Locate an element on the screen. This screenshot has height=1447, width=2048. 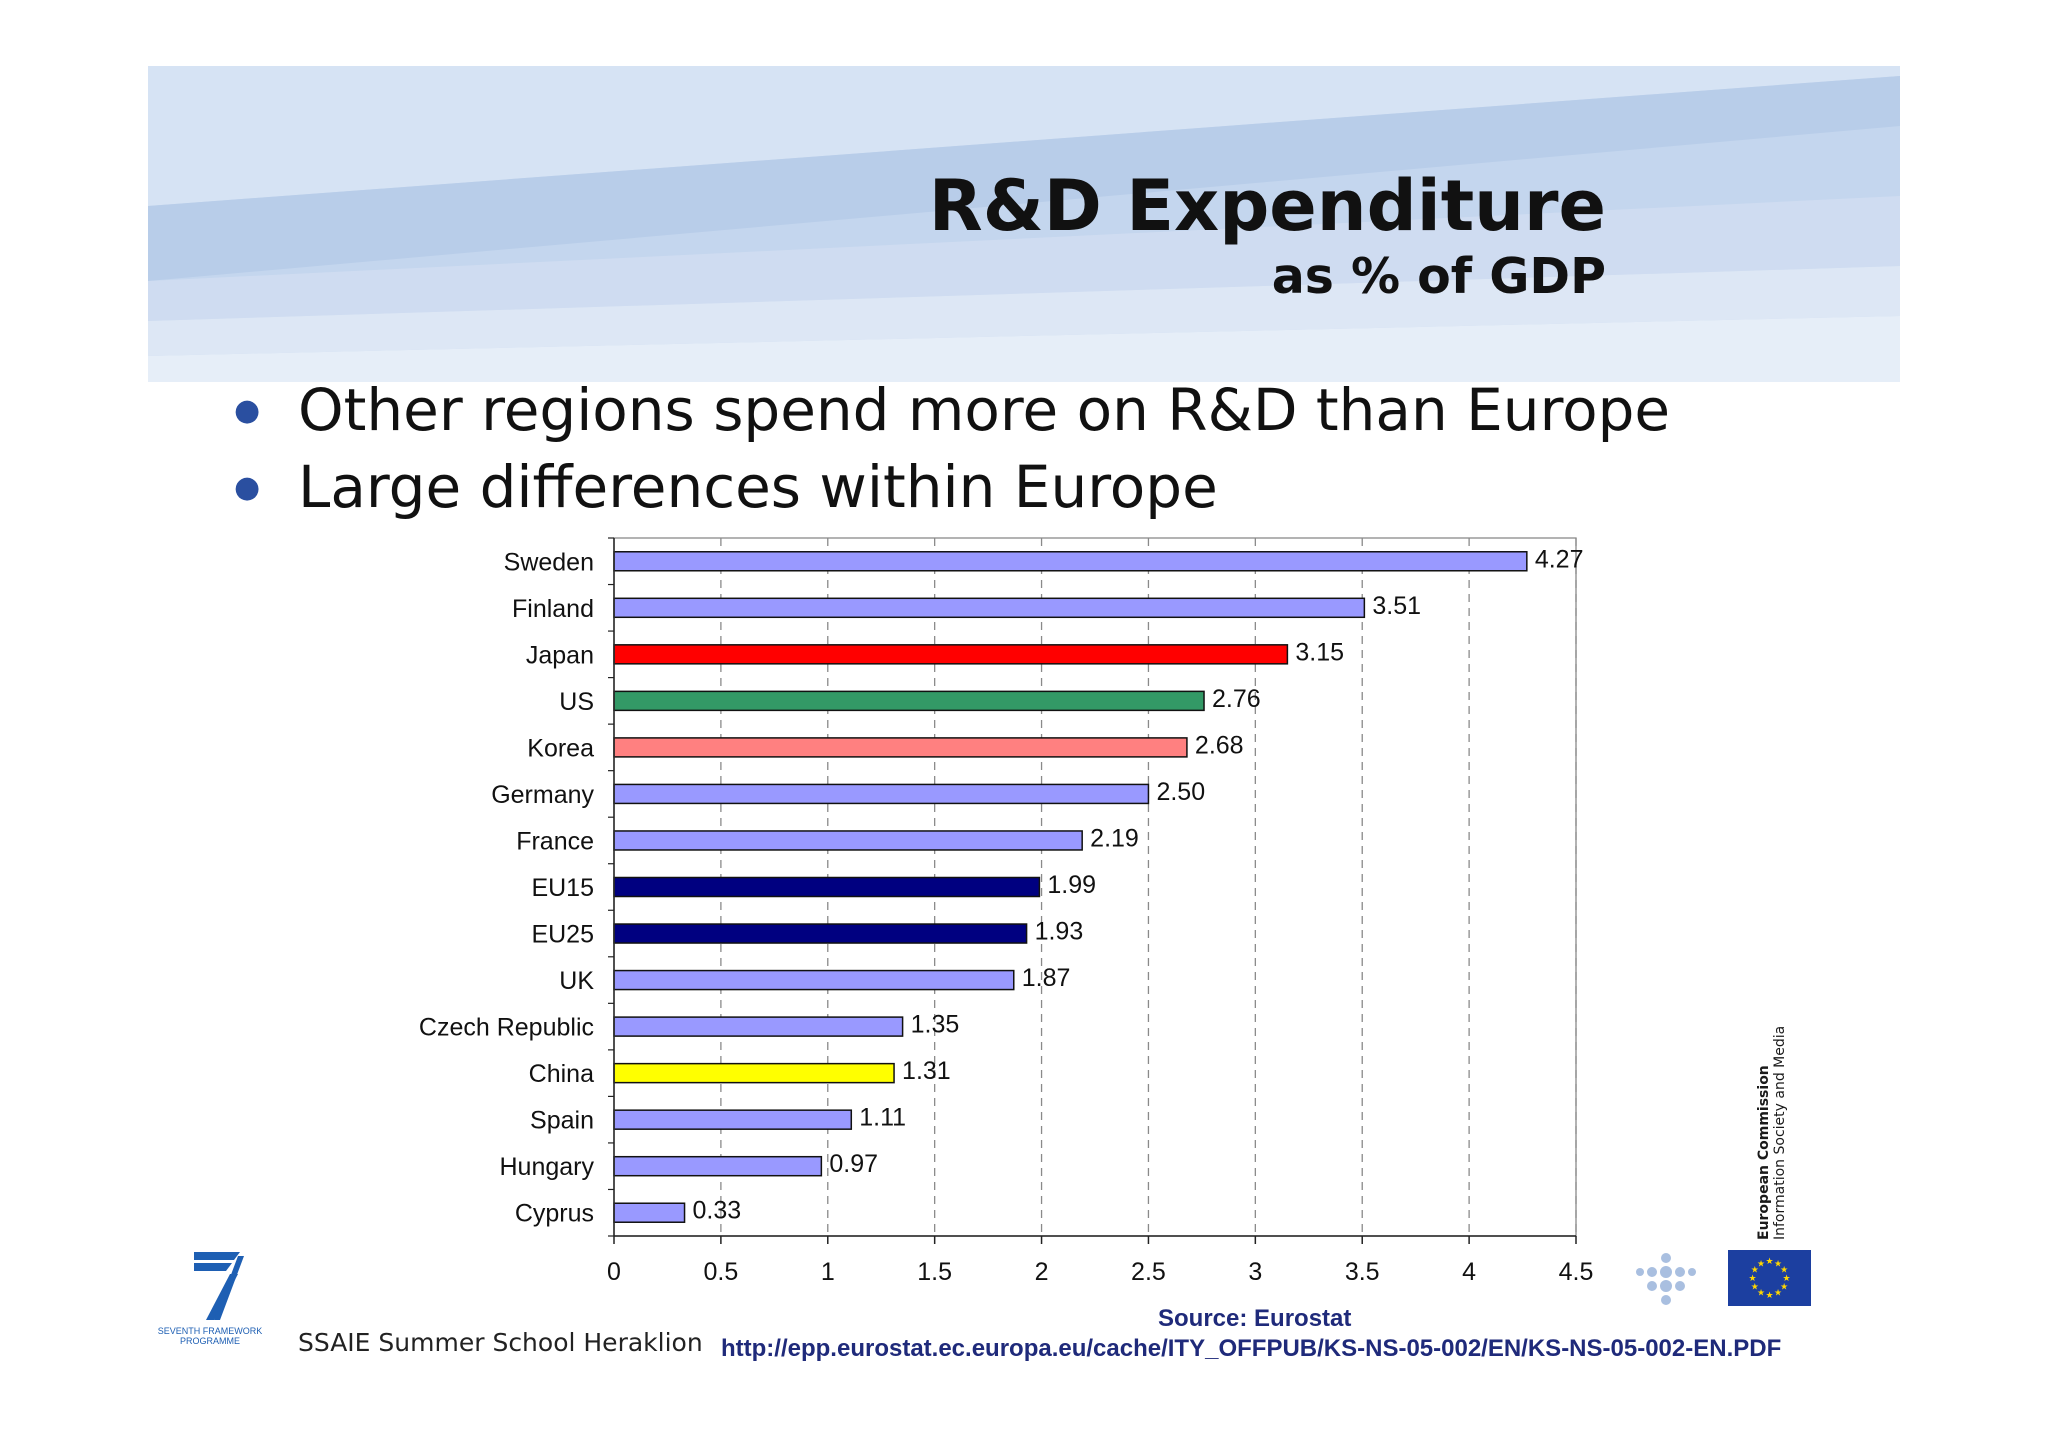
x-tick-label: 3 is located at coordinates (1255, 1272).